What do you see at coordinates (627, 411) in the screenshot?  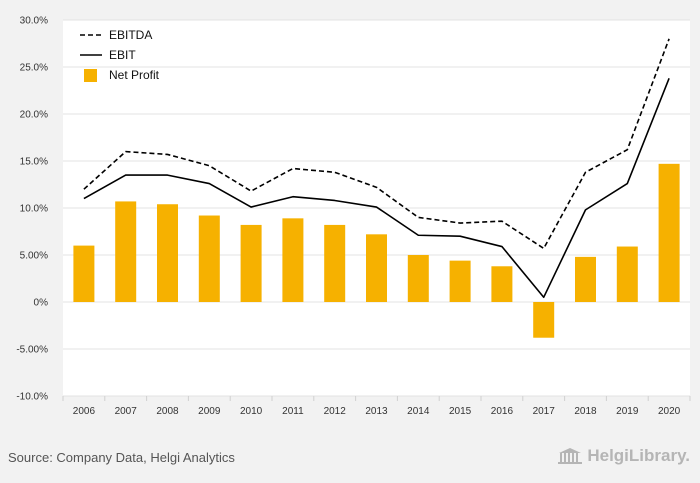 I see `x-tick-label: 2019` at bounding box center [627, 411].